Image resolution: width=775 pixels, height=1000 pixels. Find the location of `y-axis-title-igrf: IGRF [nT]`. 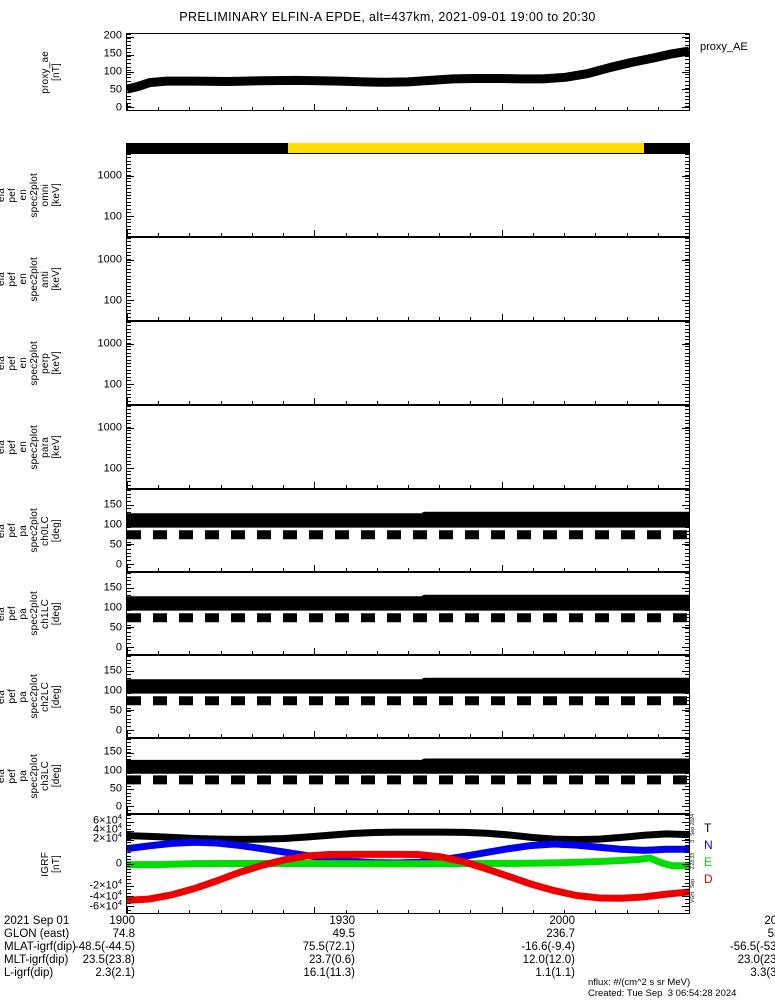

y-axis-title-igrf: IGRF [nT] is located at coordinates (51, 864).